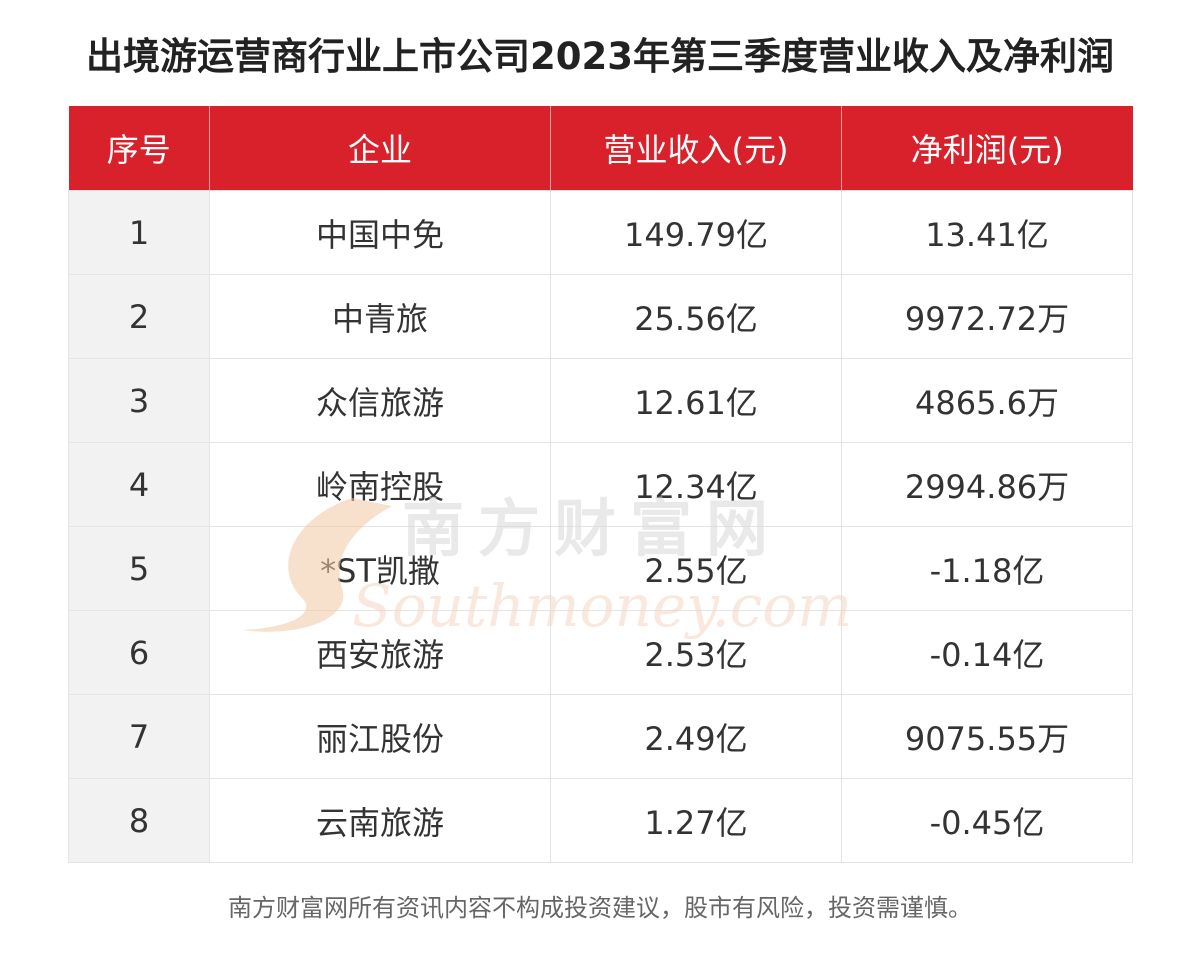 The width and height of the screenshot is (1200, 964). Describe the element at coordinates (987, 232) in the screenshot. I see `cell-net-profit: 13.41亿` at that location.